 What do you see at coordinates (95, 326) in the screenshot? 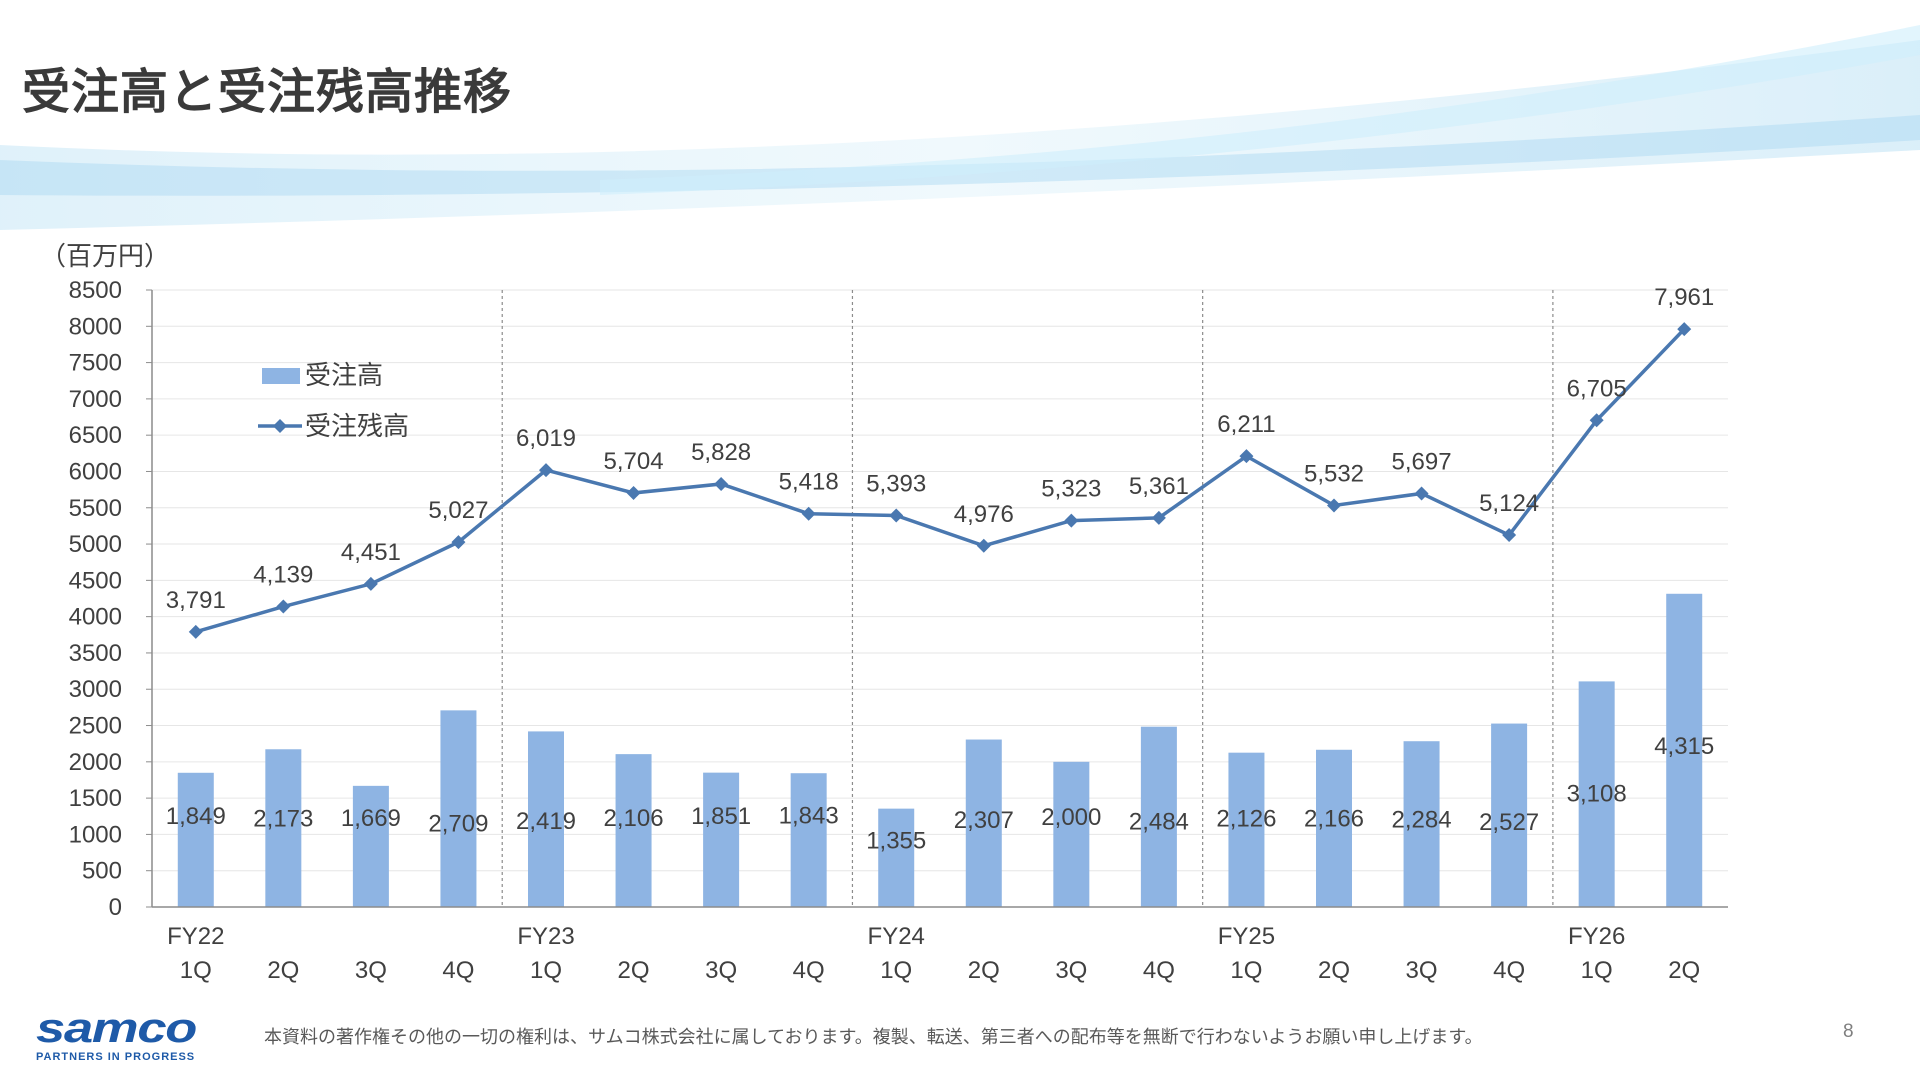
I see `y-tick-label: 8000` at bounding box center [95, 326].